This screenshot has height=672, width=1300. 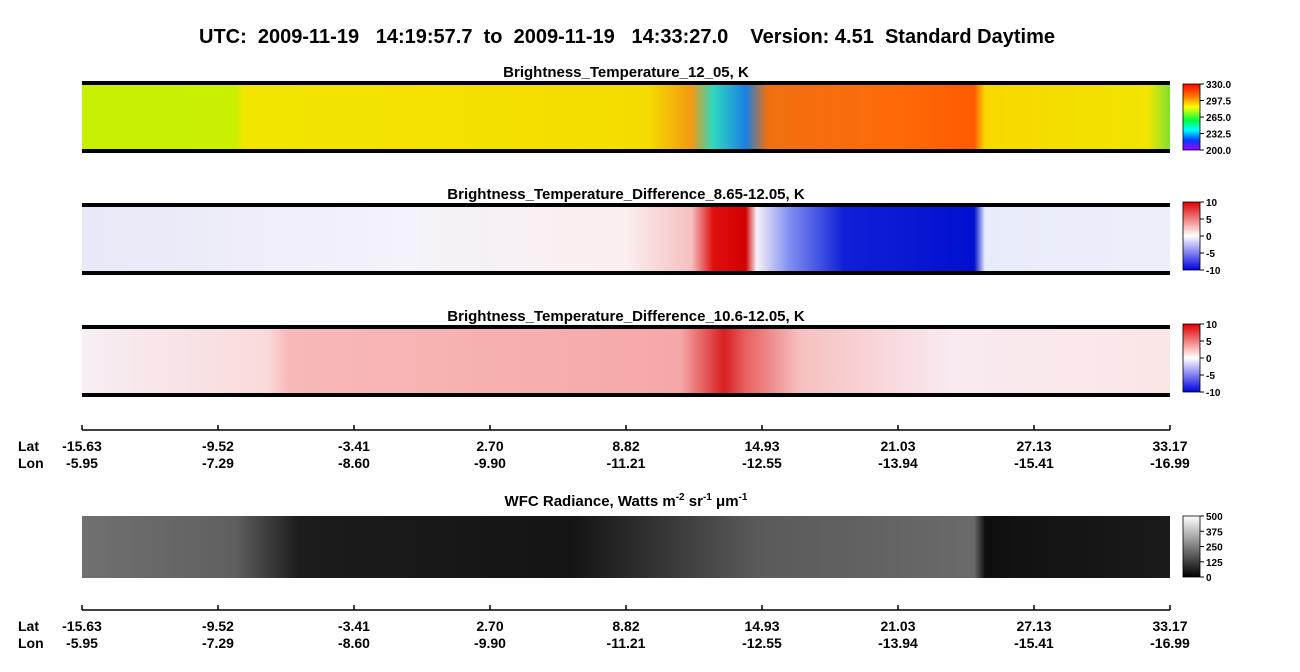 What do you see at coordinates (680, 497) in the screenshot?
I see `superscript: -2` at bounding box center [680, 497].